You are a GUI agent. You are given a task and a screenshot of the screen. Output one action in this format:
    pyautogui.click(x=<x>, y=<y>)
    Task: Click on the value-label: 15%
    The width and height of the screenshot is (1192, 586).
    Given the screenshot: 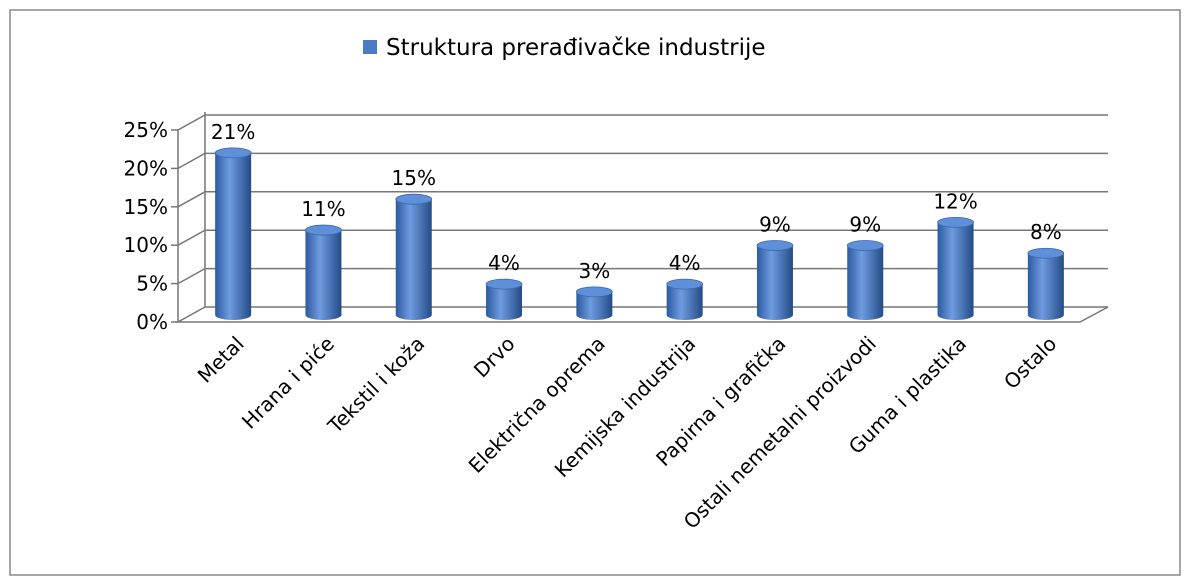 What is the action you would take?
    pyautogui.click(x=414, y=178)
    